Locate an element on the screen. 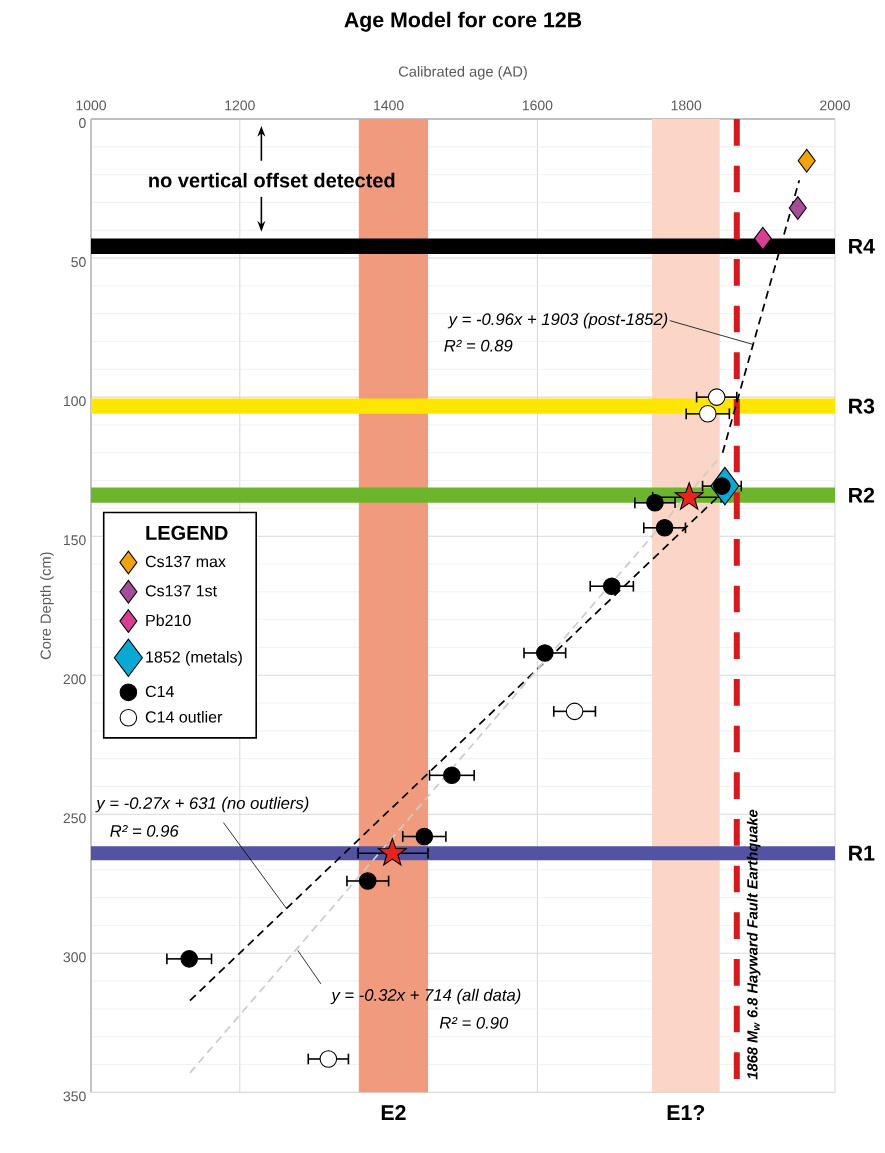 Image resolution: width=885 pixels, height=1153 pixels. x-tick-label: 2000 is located at coordinates (835, 105).